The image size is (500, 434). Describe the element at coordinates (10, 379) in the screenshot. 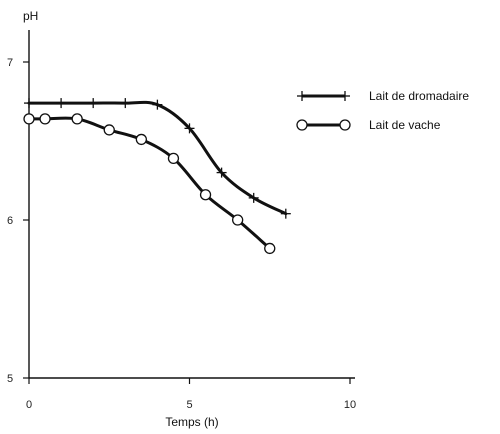

I see `y-tick-label: 5` at that location.